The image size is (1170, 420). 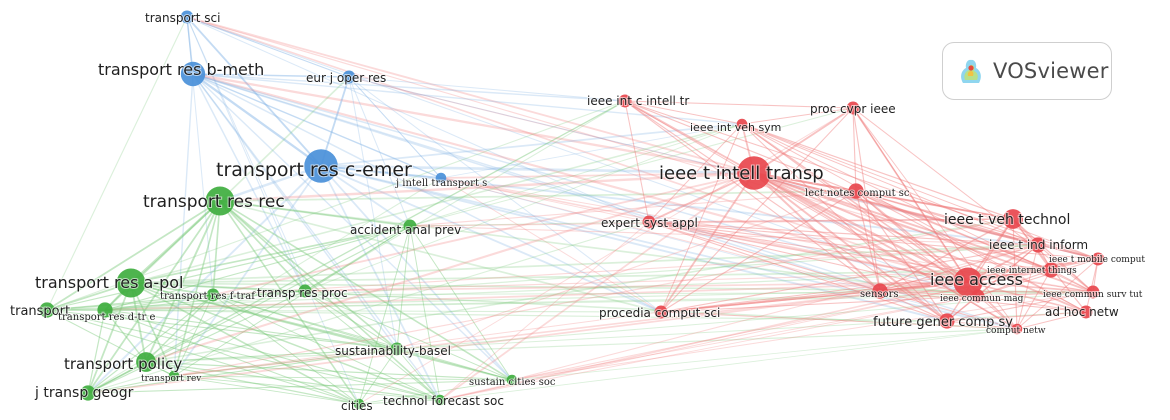 What do you see at coordinates (512, 380) in the screenshot?
I see `node-n17` at bounding box center [512, 380].